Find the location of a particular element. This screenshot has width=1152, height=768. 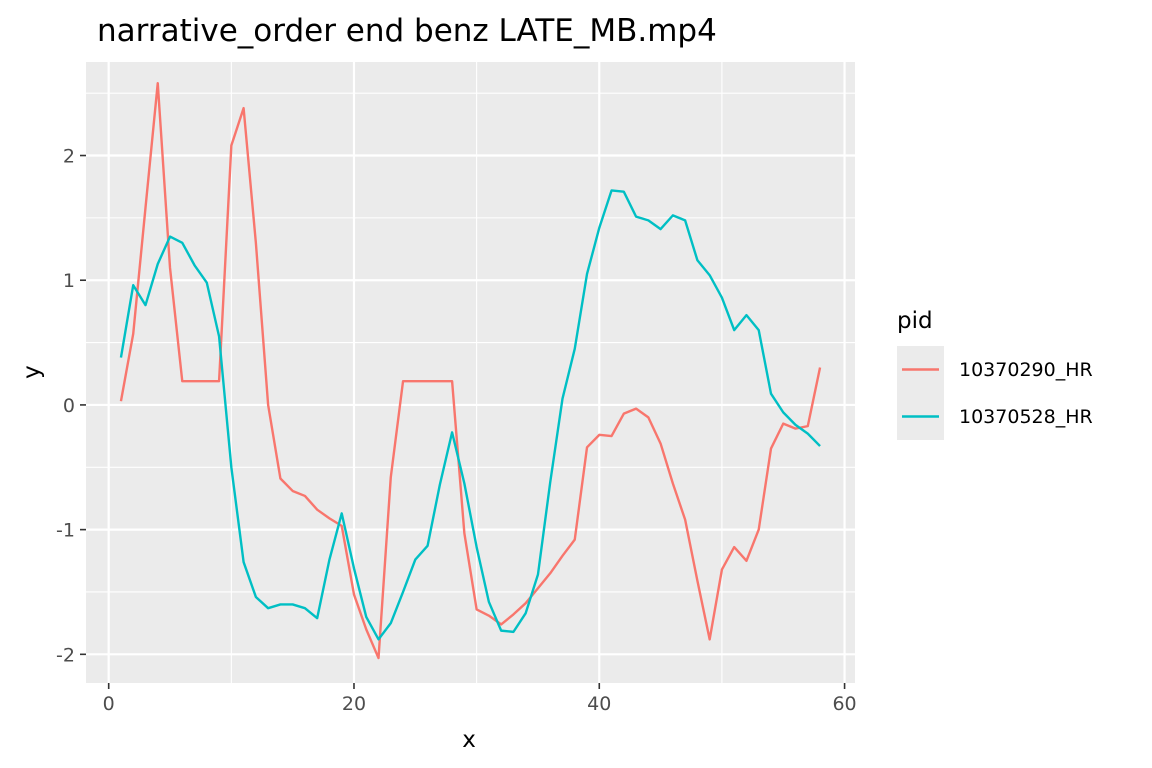

x-tick-label: 20 is located at coordinates (354, 704).